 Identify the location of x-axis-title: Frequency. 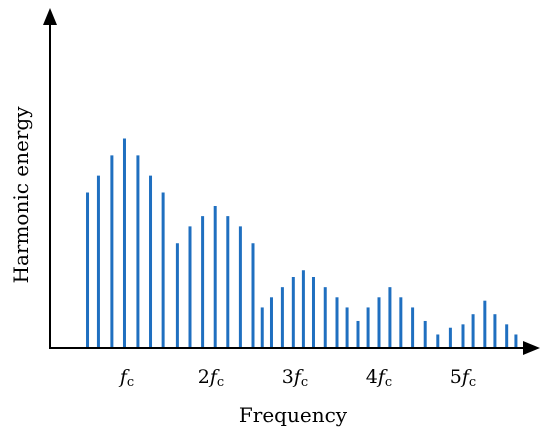
(293, 415).